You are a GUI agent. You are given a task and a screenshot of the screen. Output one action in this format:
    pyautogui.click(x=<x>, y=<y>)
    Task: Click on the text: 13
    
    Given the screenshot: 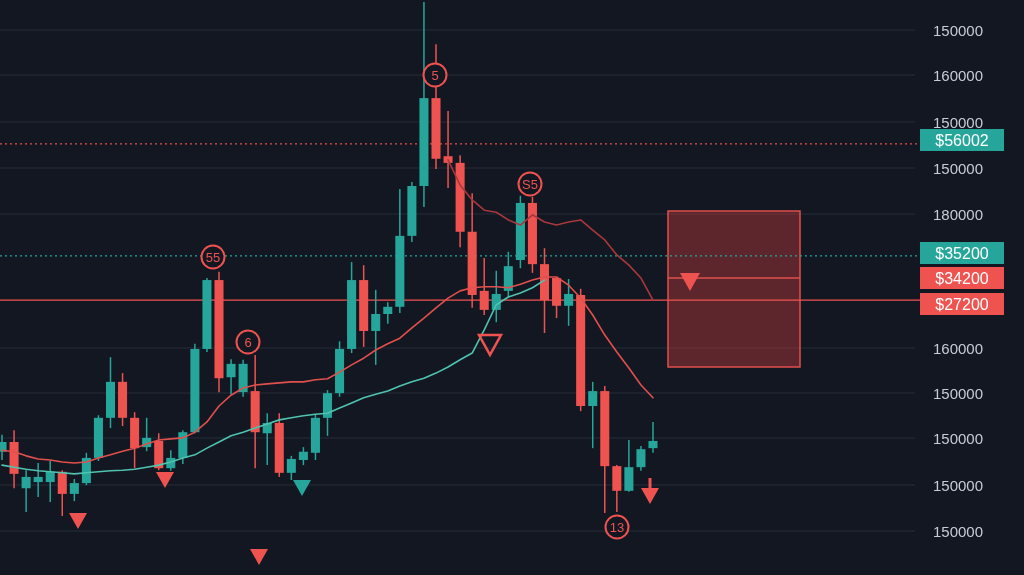 What is the action you would take?
    pyautogui.click(x=617, y=527)
    